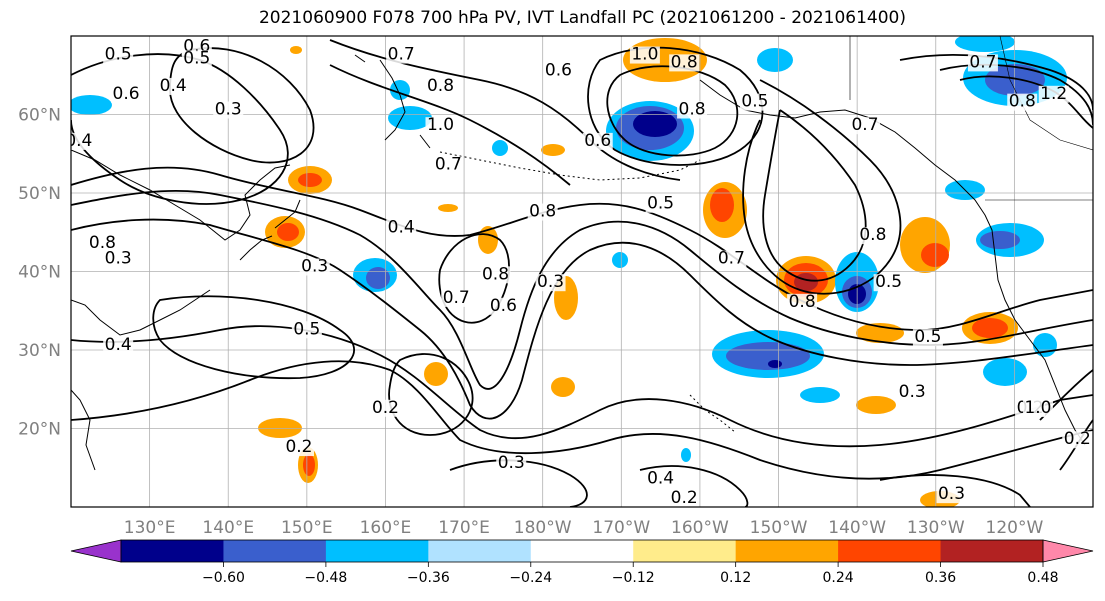 The width and height of the screenshot is (1105, 601). I want to click on colorbar-tick-label: 0.24, so click(838, 578).